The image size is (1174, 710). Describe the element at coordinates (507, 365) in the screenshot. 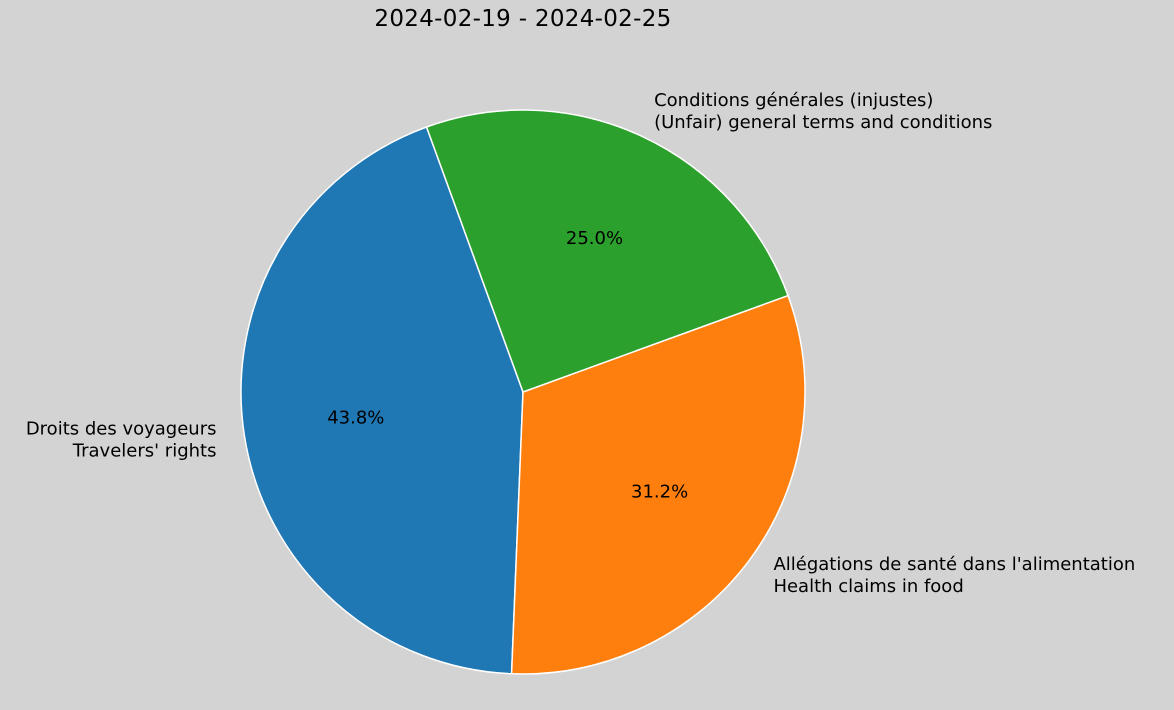

I see `percent-labels-layer: 43.8% 31.2% 25.0%` at that location.